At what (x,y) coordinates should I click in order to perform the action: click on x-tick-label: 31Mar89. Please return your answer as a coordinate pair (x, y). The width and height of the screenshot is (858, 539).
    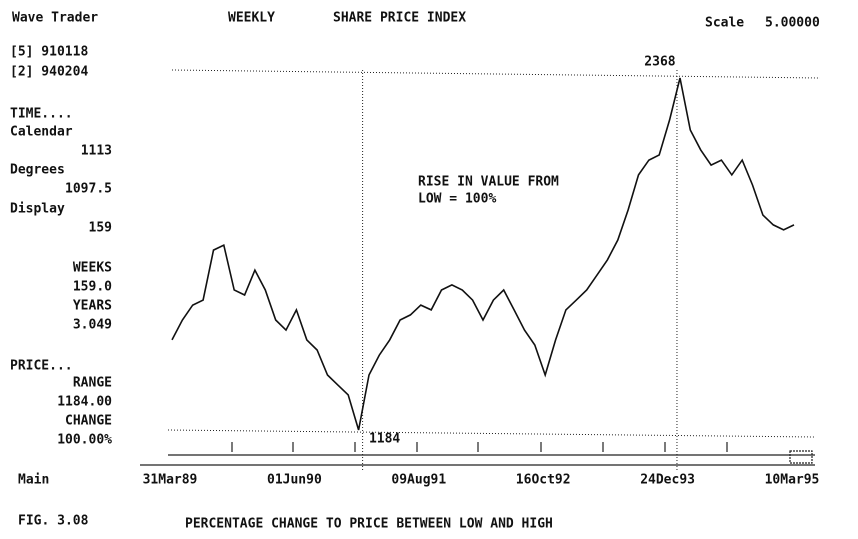
    Looking at the image, I should click on (170, 480).